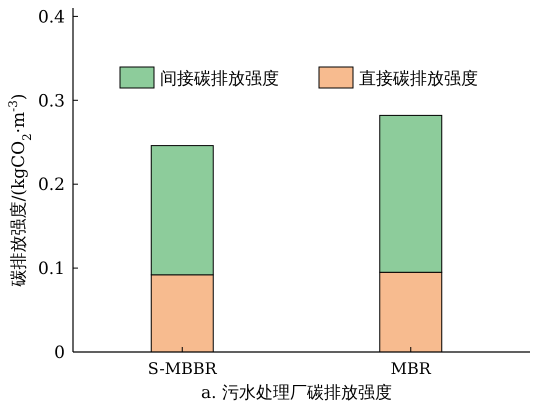 Image resolution: width=542 pixels, height=406 pixels. I want to click on y-tick-label: 0.1, so click(51, 269).